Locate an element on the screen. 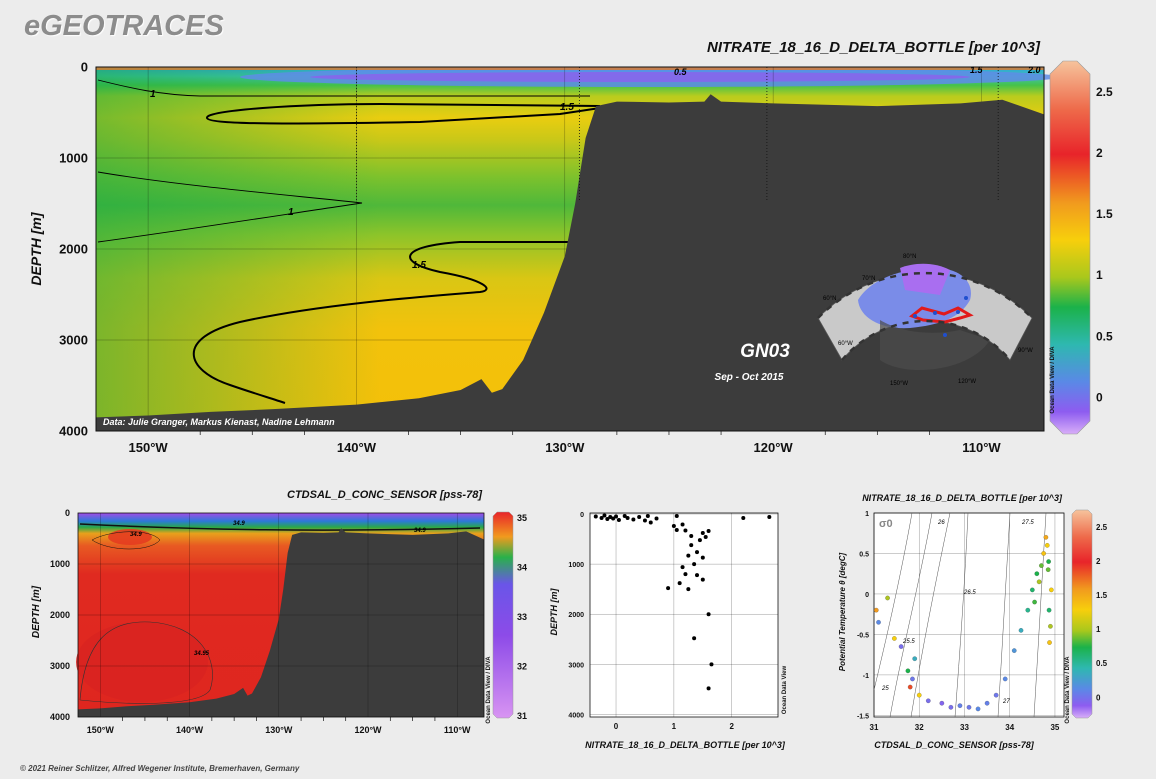 This screenshot has width=1156, height=779. main-colorbar-ramp is located at coordinates (1070, 247).